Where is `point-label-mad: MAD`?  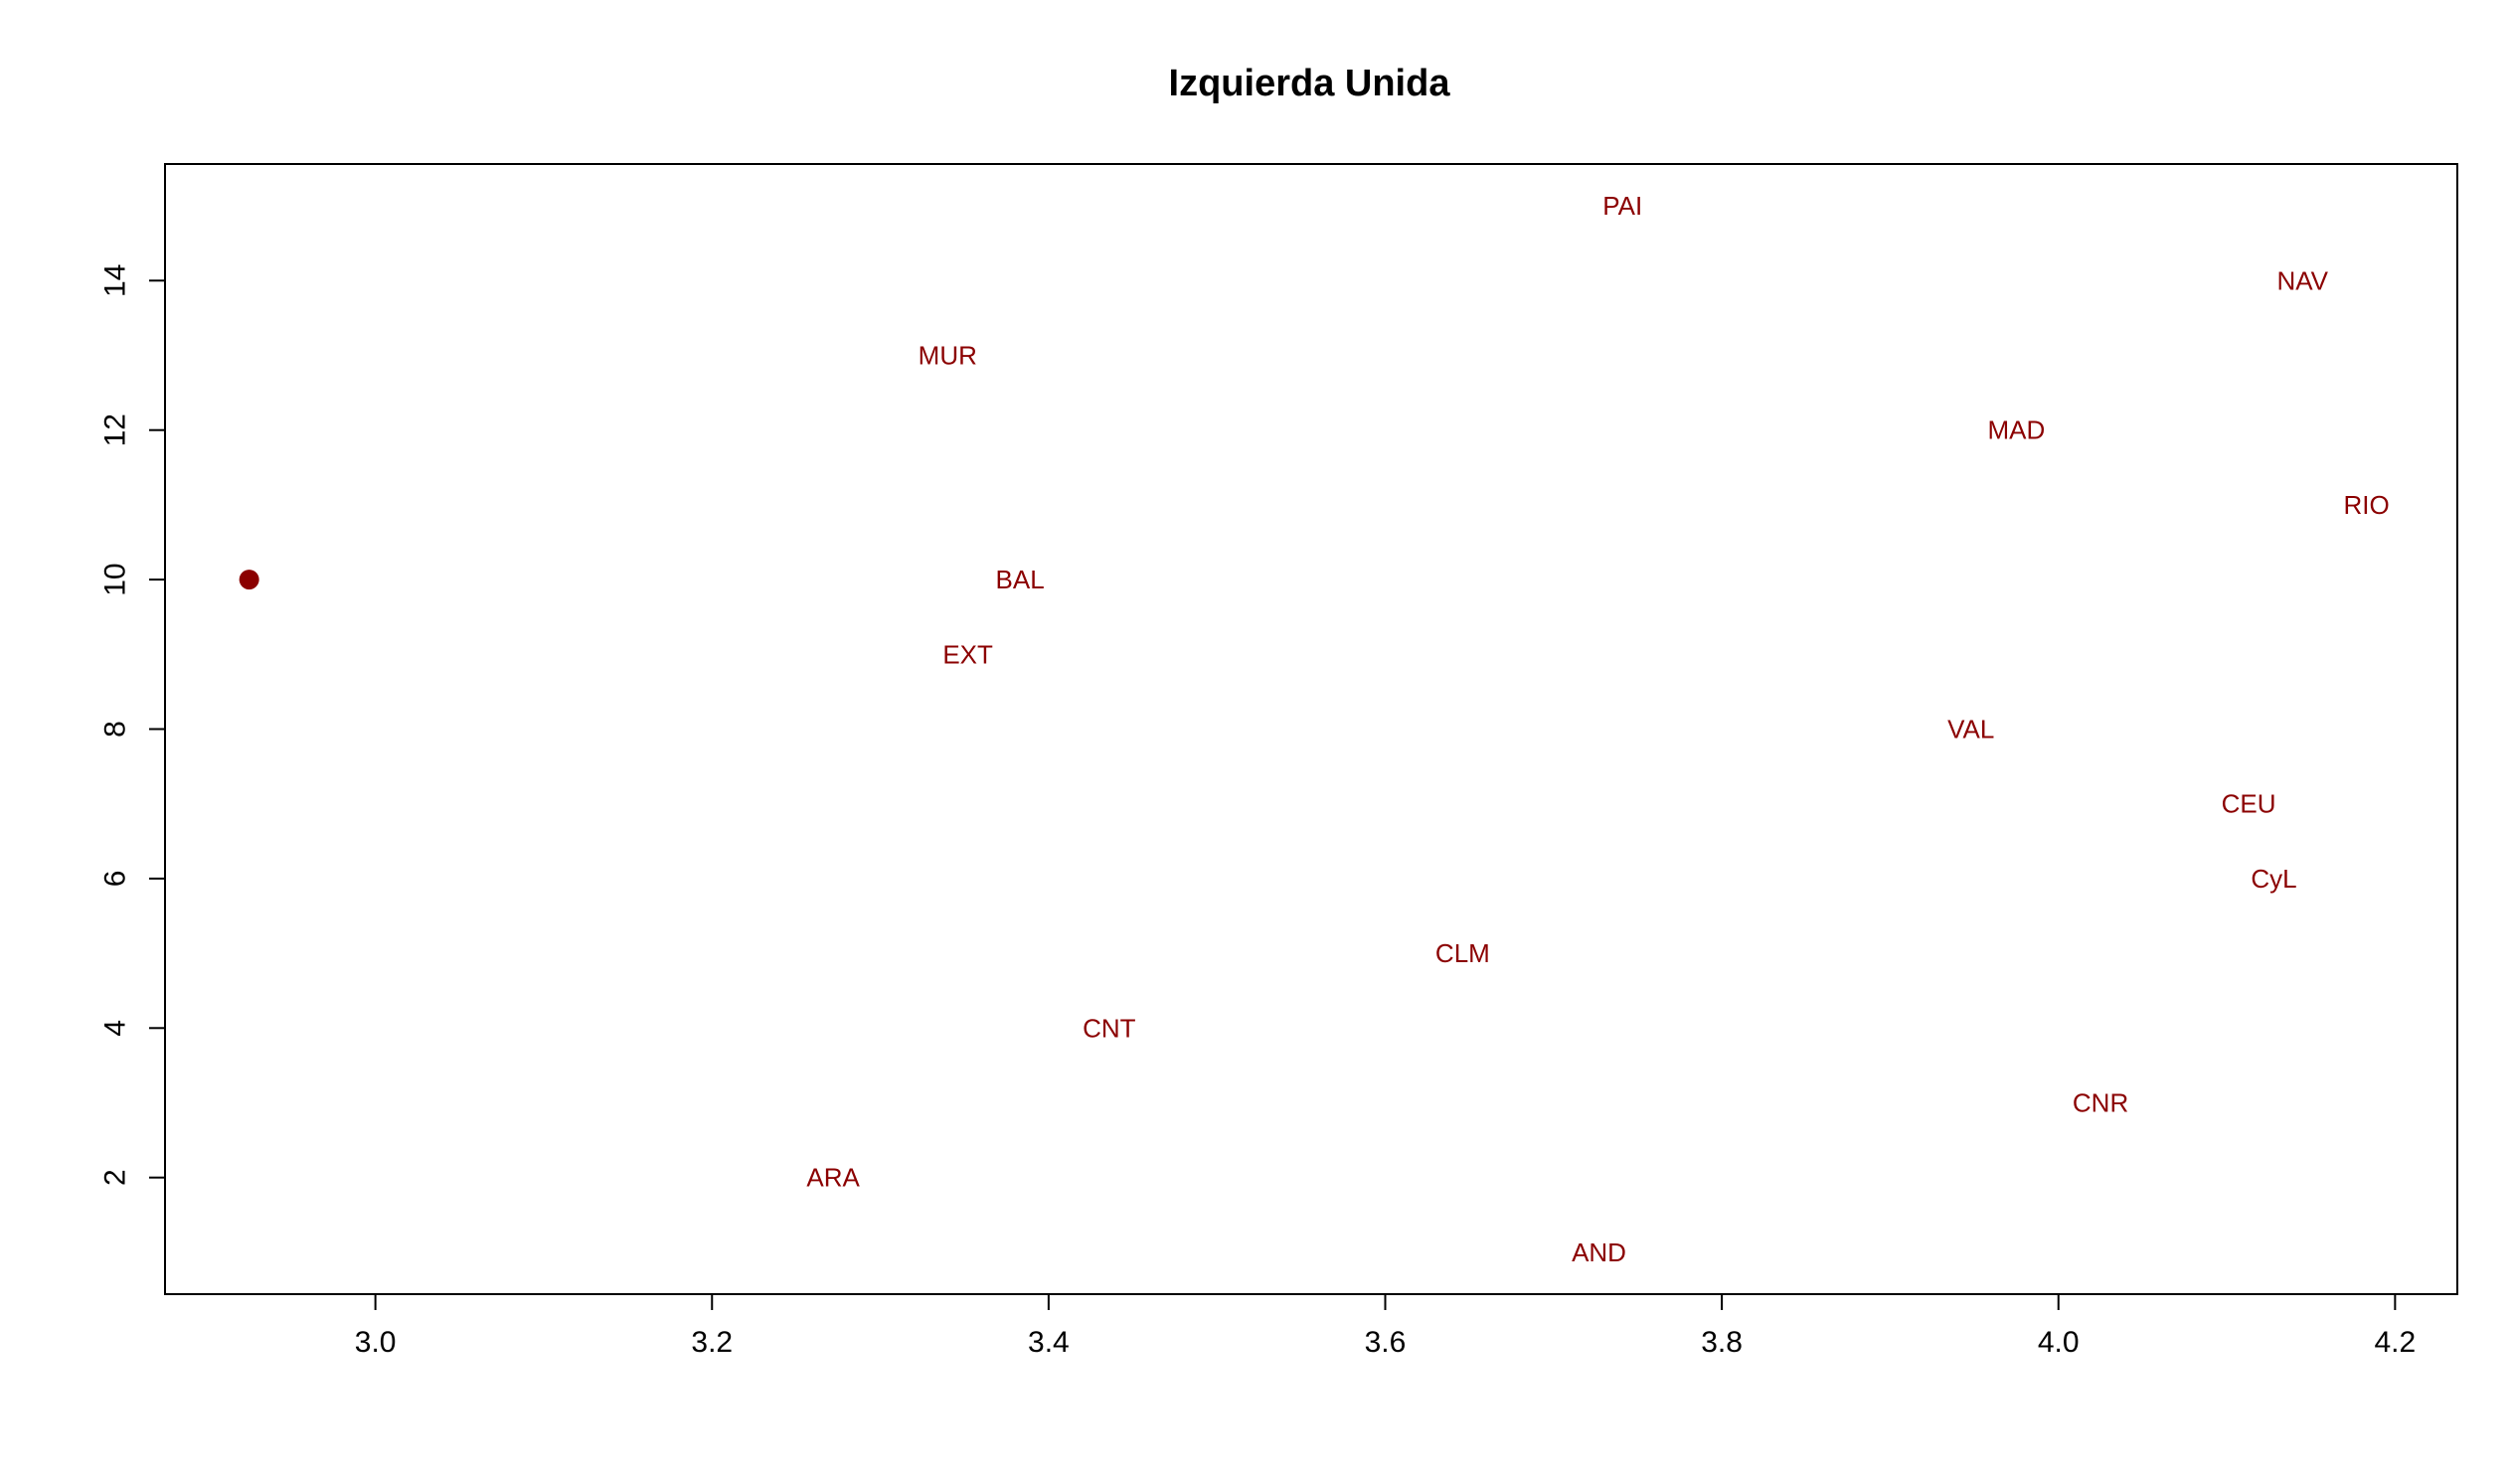 point-label-mad: MAD is located at coordinates (2017, 430).